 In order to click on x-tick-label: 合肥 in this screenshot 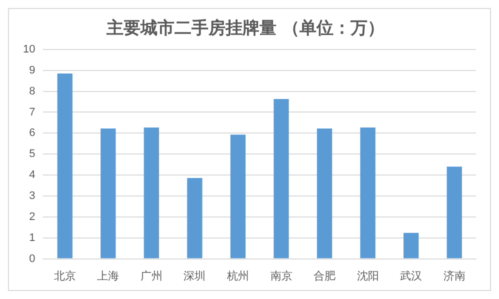, I will do `click(325, 275)`.